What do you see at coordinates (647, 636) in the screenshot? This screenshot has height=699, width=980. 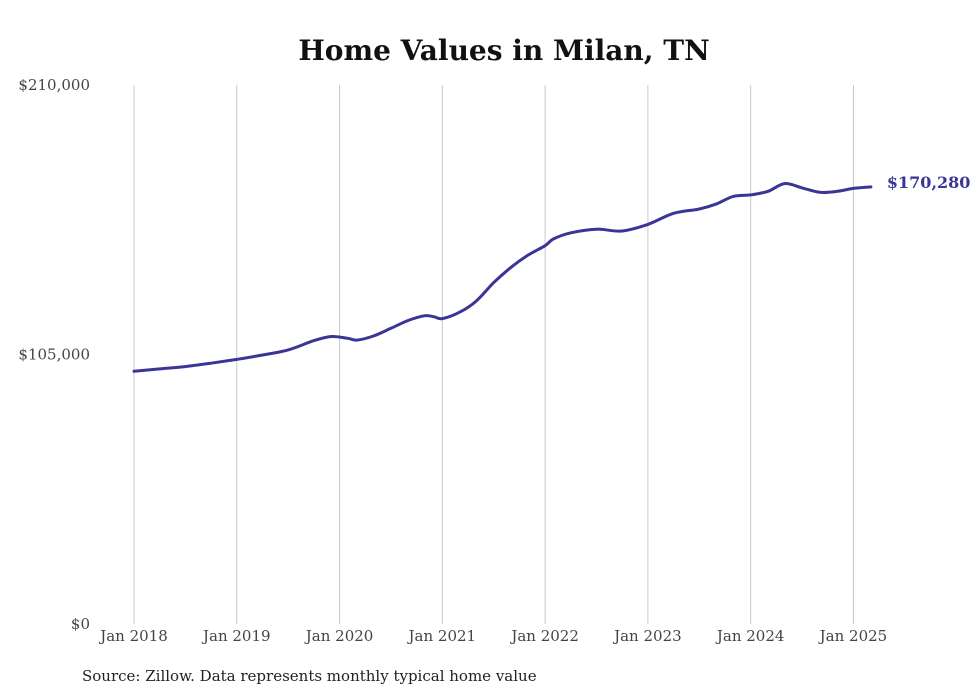 I see `x-tick-label-5: Jan 2023` at bounding box center [647, 636].